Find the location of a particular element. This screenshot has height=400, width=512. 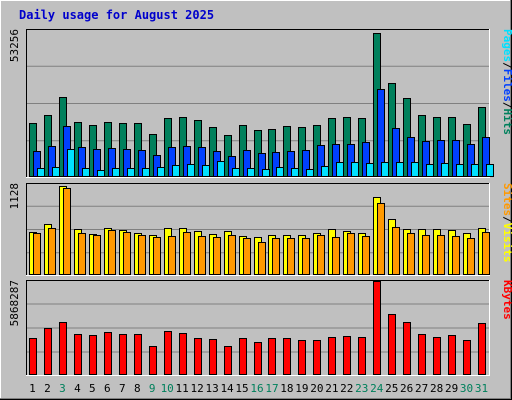

x-tick-label-day-26: 26 is located at coordinates (406, 388).